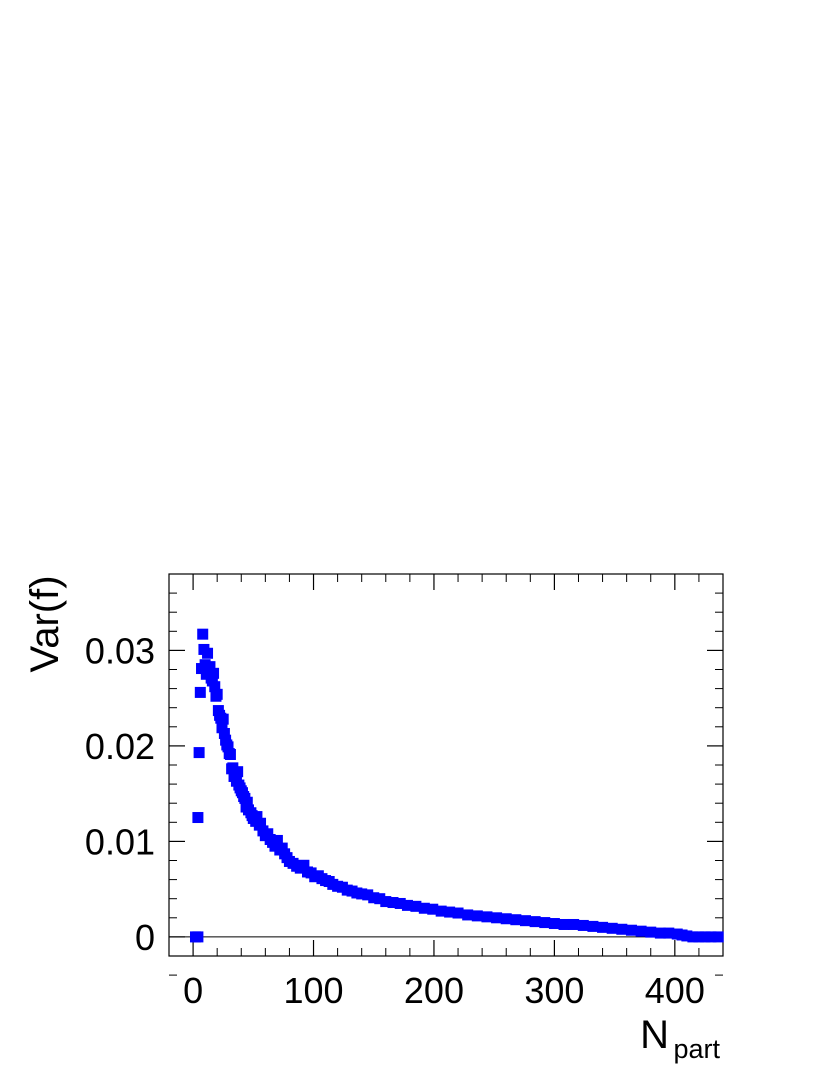 This screenshot has width=830, height=1075. Describe the element at coordinates (554, 990) in the screenshot. I see `x-tick-label: 300` at that location.